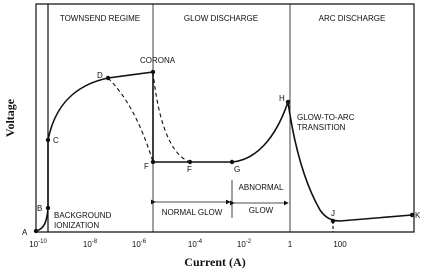 The width and height of the screenshot is (424, 272). What do you see at coordinates (249, 242) in the screenshot?
I see `tick-exponent: -2` at bounding box center [249, 242].